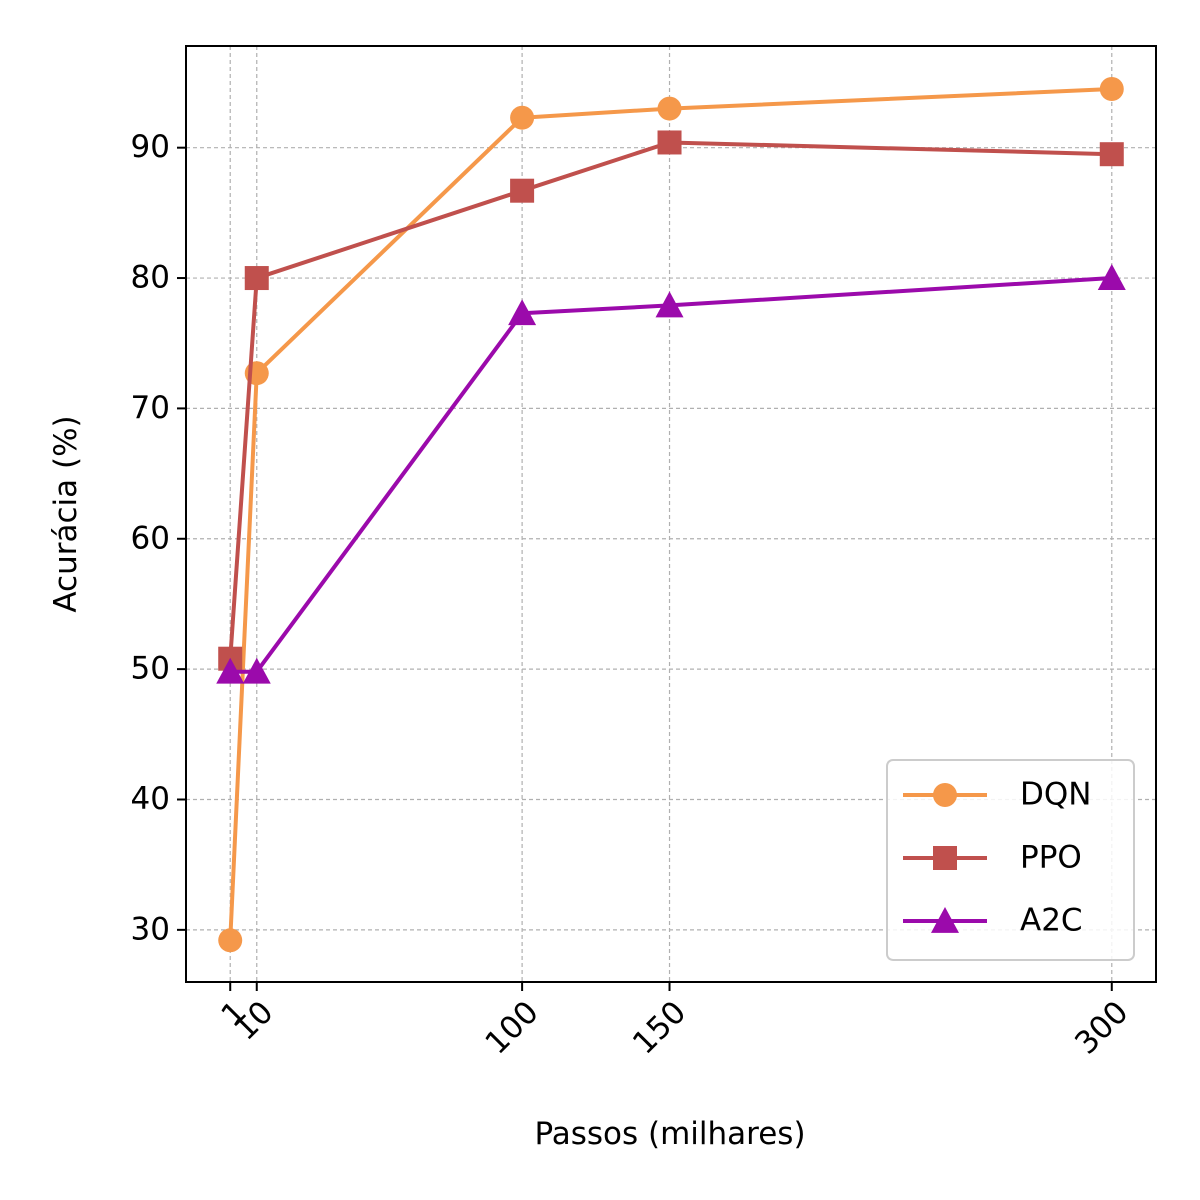 Image resolution: width=1200 pixels, height=1200 pixels. I want to click on y-tick-label: 80, so click(150, 278).